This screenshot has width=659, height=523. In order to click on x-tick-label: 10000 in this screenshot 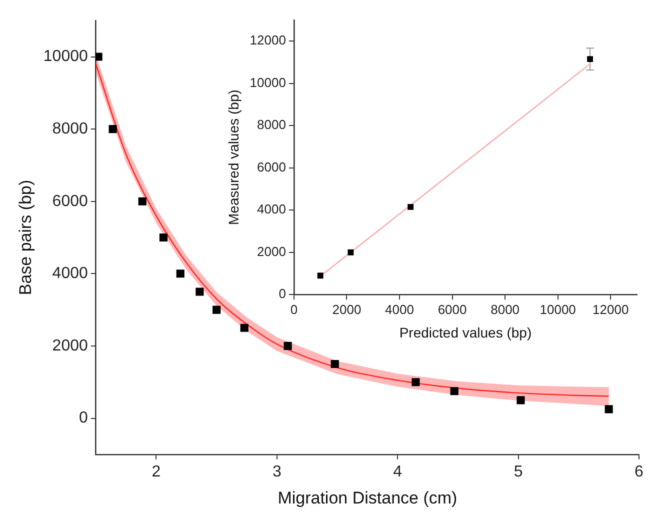, I will do `click(558, 309)`.